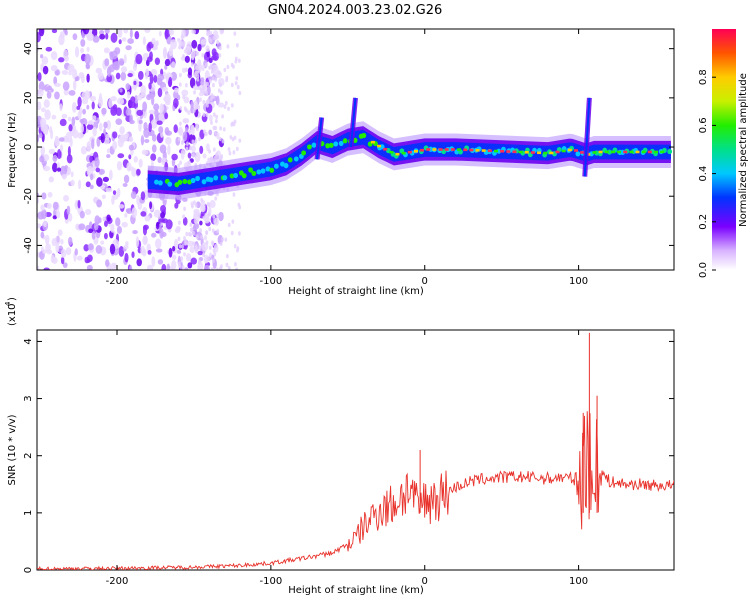 This screenshot has height=600, width=750. I want to click on x-tick-label: 0, so click(425, 581).